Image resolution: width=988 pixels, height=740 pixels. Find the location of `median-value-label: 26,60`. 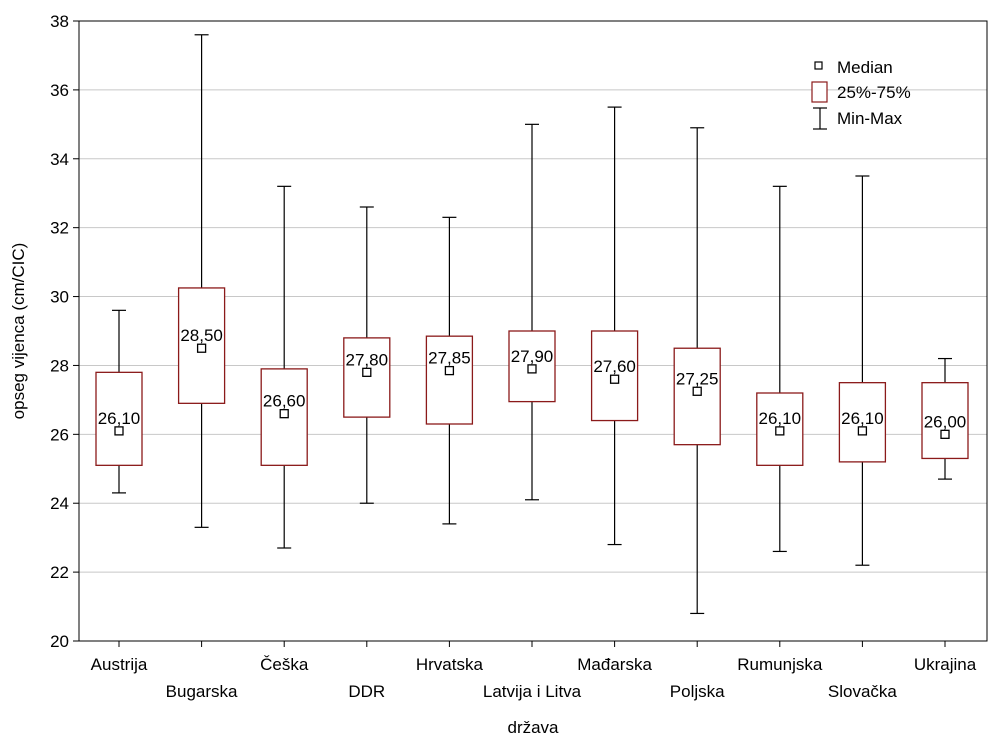

median-value-label: 26,60 is located at coordinates (284, 401).